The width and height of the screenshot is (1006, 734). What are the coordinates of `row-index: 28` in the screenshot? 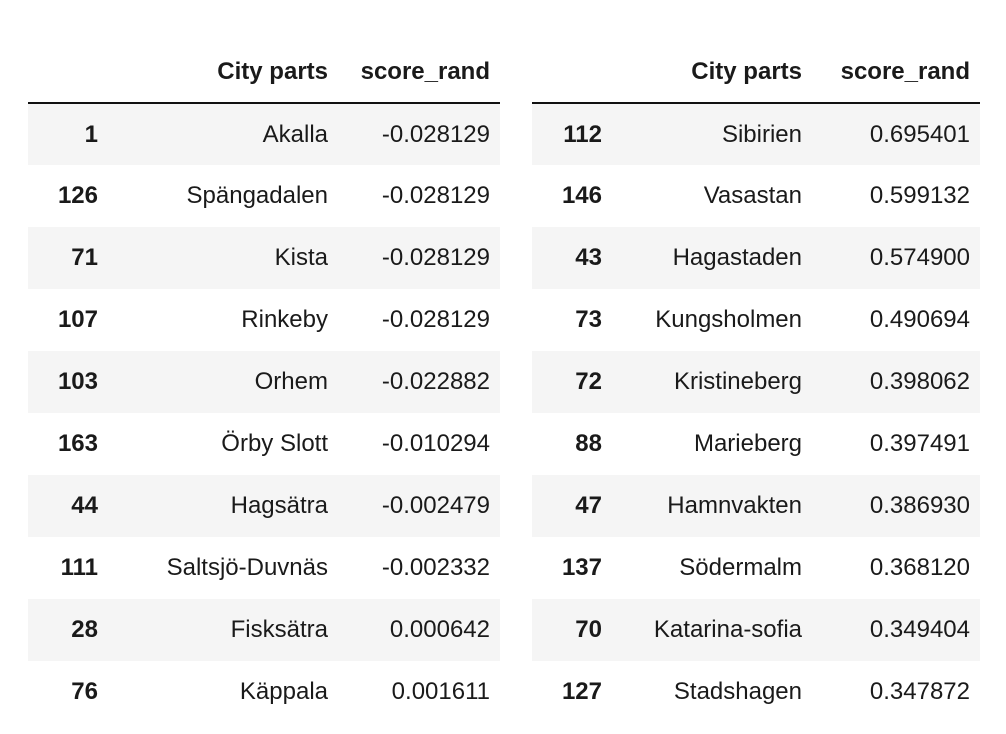 It's located at (84, 629).